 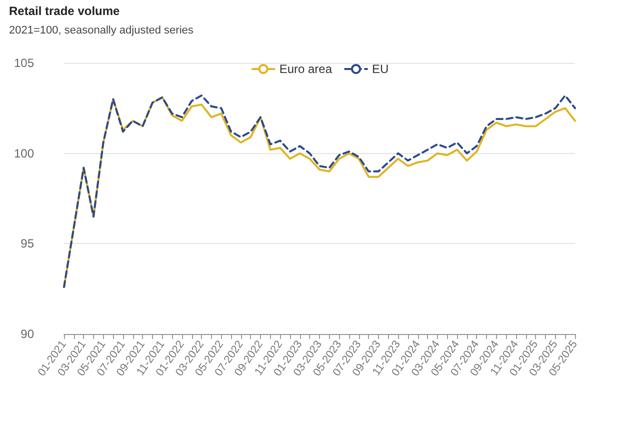 I want to click on chart-subtitle: 2021=100, seasonally adjusted series, so click(x=101, y=30).